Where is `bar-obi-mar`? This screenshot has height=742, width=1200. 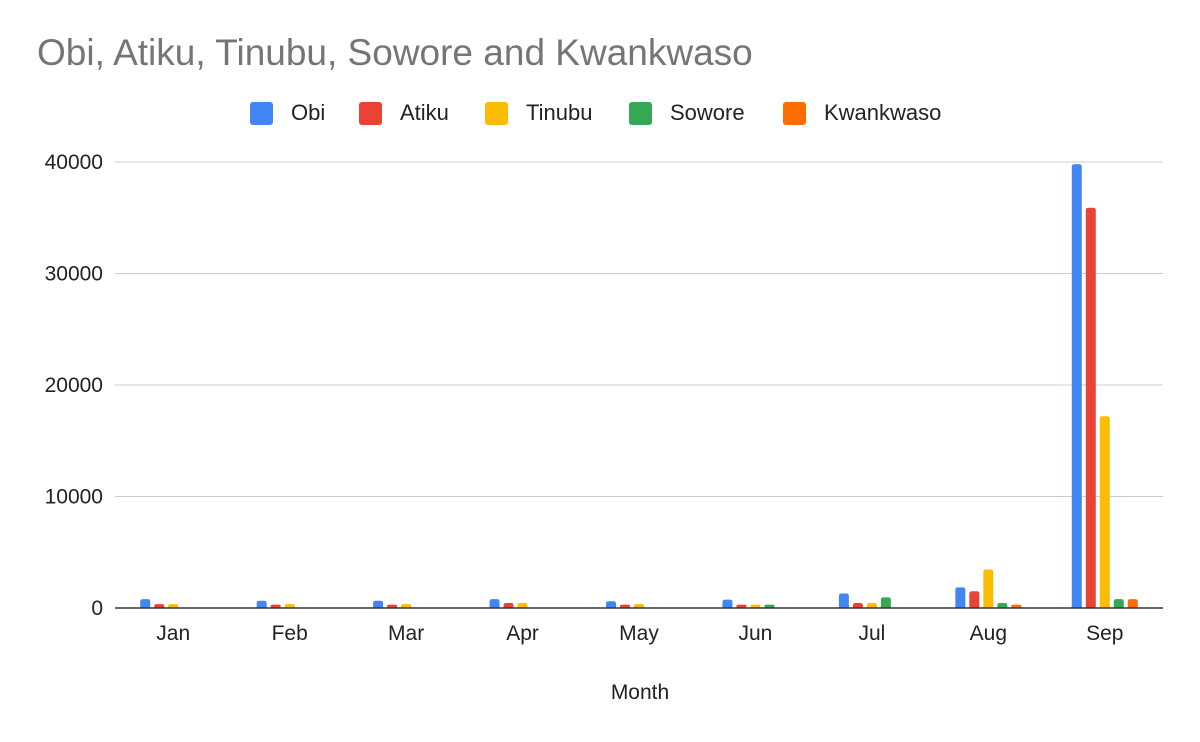
bar-obi-mar is located at coordinates (378, 604).